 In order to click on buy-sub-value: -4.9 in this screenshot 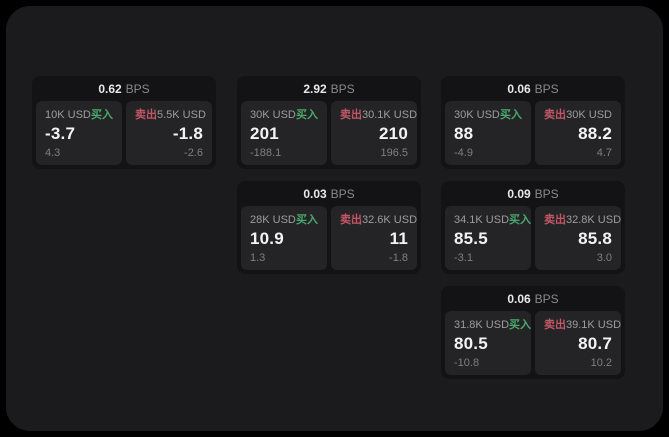, I will do `click(463, 153)`.